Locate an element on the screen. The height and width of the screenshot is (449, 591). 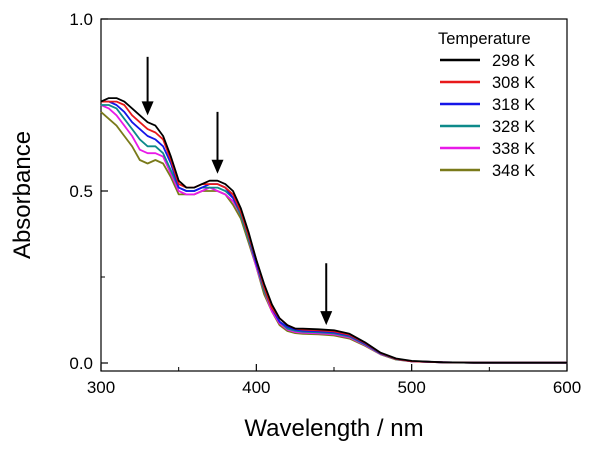
y-axis-ticks: 0.0 0.5 1.0 is located at coordinates (88, 191).